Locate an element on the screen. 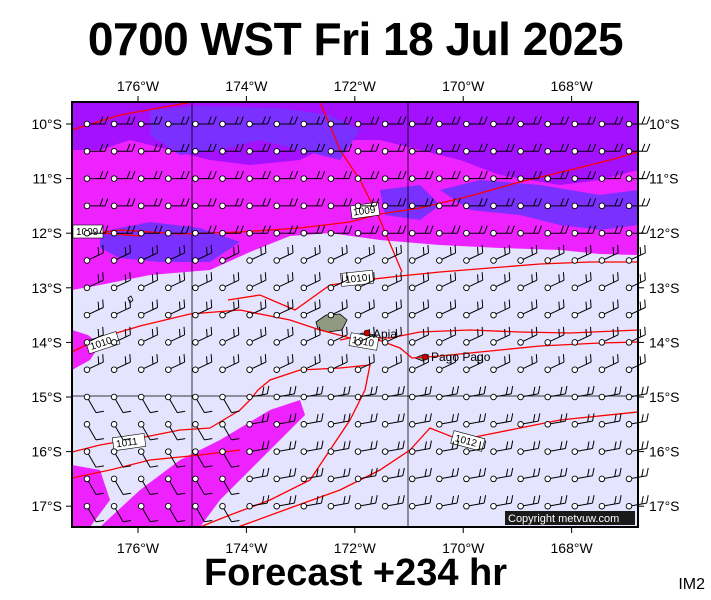 The height and width of the screenshot is (600, 711). place-markers: Apia Pago Pago is located at coordinates (427, 345).